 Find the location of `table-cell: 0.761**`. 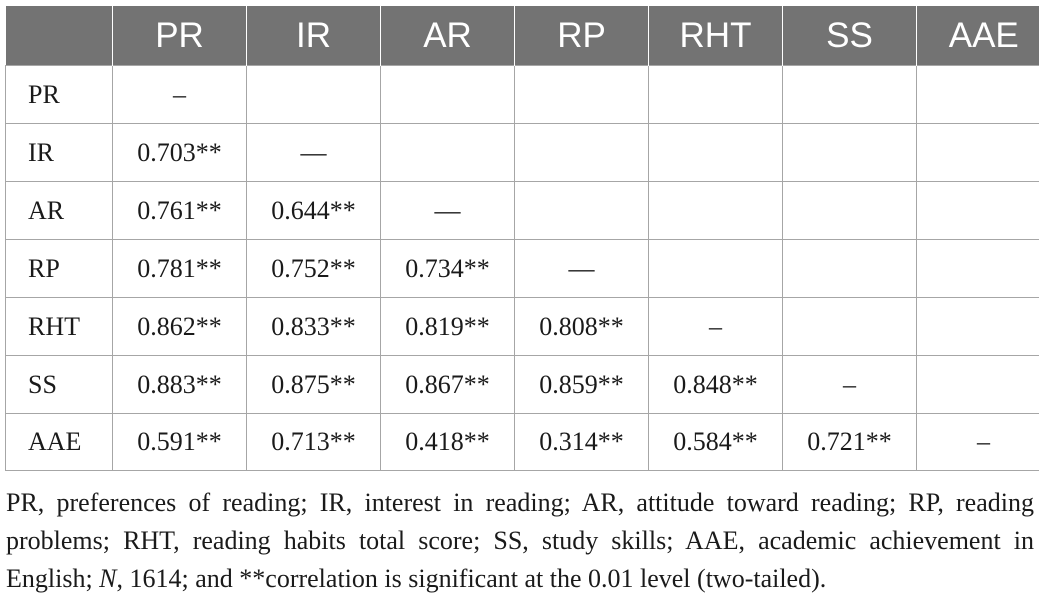

table-cell: 0.761** is located at coordinates (179, 210).